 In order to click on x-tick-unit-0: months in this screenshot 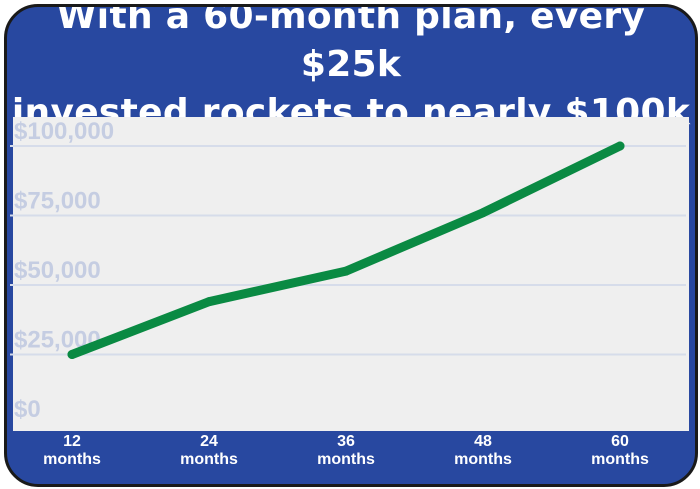, I will do `click(72, 459)`.